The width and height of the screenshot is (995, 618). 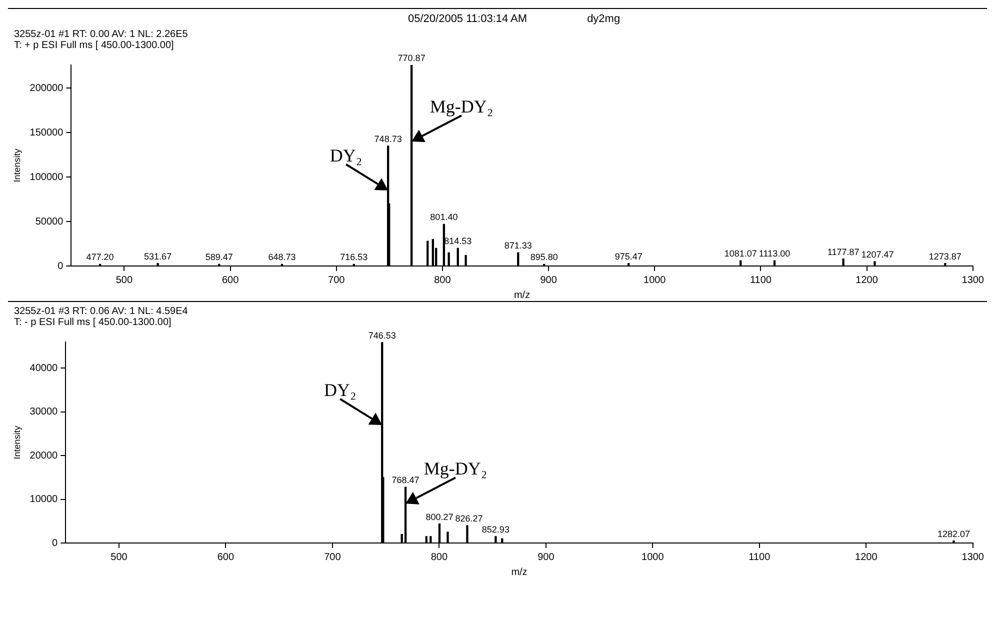 What do you see at coordinates (158, 256) in the screenshot?
I see `annotation: 531.67` at bounding box center [158, 256].